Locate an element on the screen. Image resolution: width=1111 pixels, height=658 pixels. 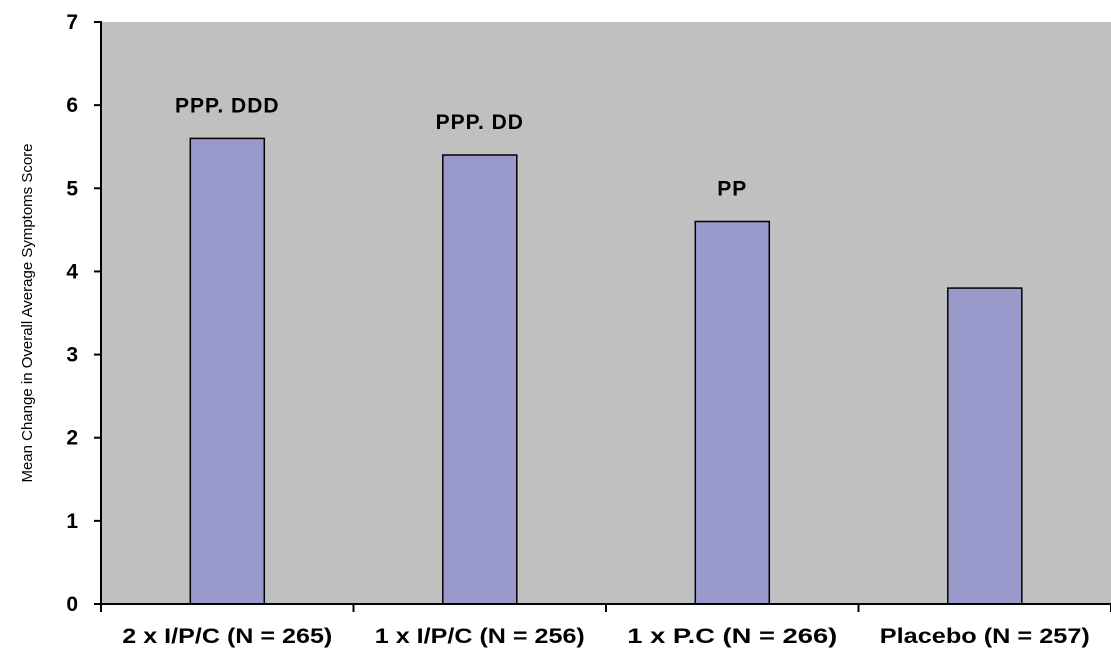
y-tick-label: 4 is located at coordinates (72, 271).